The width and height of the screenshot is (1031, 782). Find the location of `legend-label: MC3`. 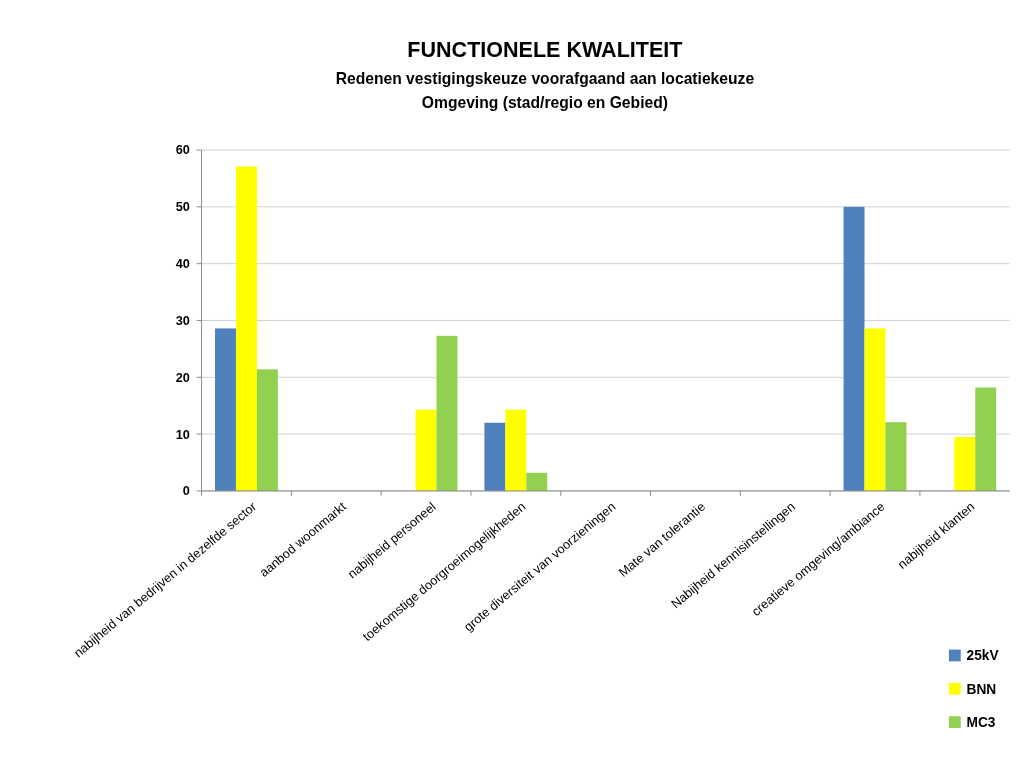

legend-label: MC3 is located at coordinates (981, 722).